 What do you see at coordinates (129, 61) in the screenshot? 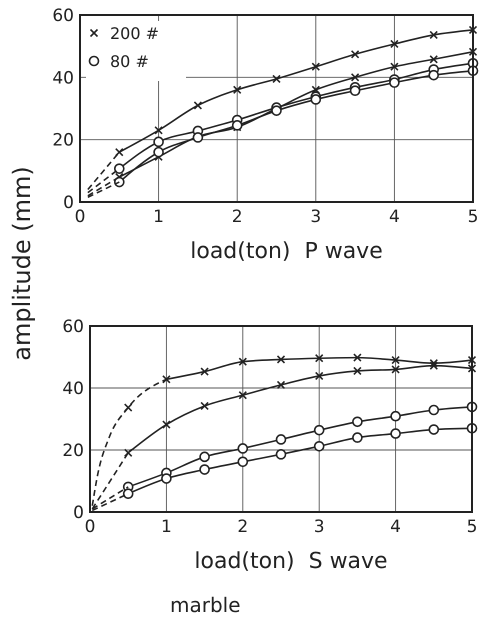
I see `legend-label: 80 #` at bounding box center [129, 61].